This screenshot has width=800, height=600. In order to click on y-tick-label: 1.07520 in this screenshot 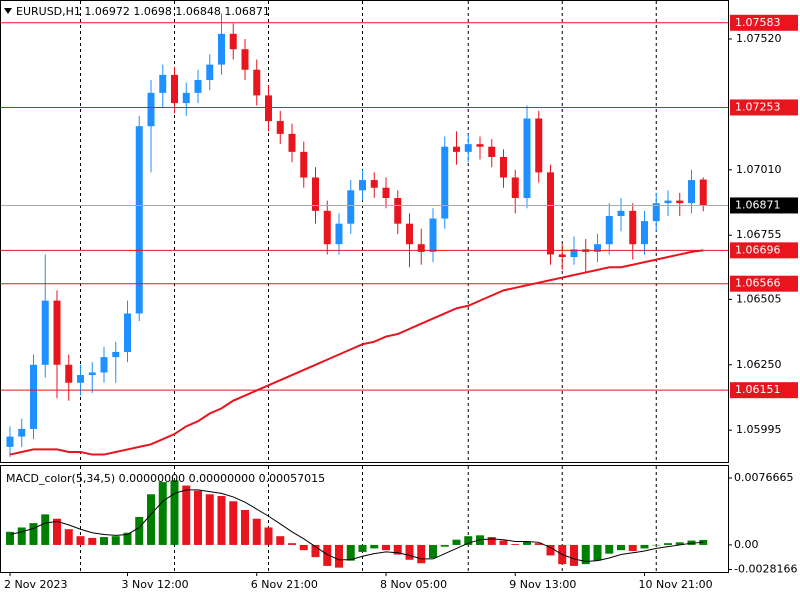, I will do `click(759, 38)`.